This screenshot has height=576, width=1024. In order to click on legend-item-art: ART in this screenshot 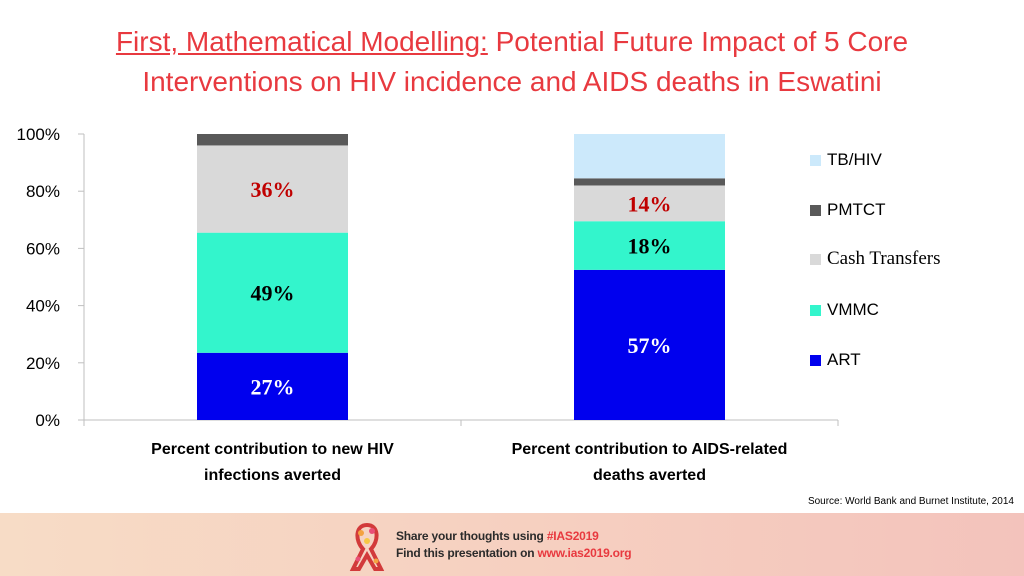, I will do `click(835, 360)`.